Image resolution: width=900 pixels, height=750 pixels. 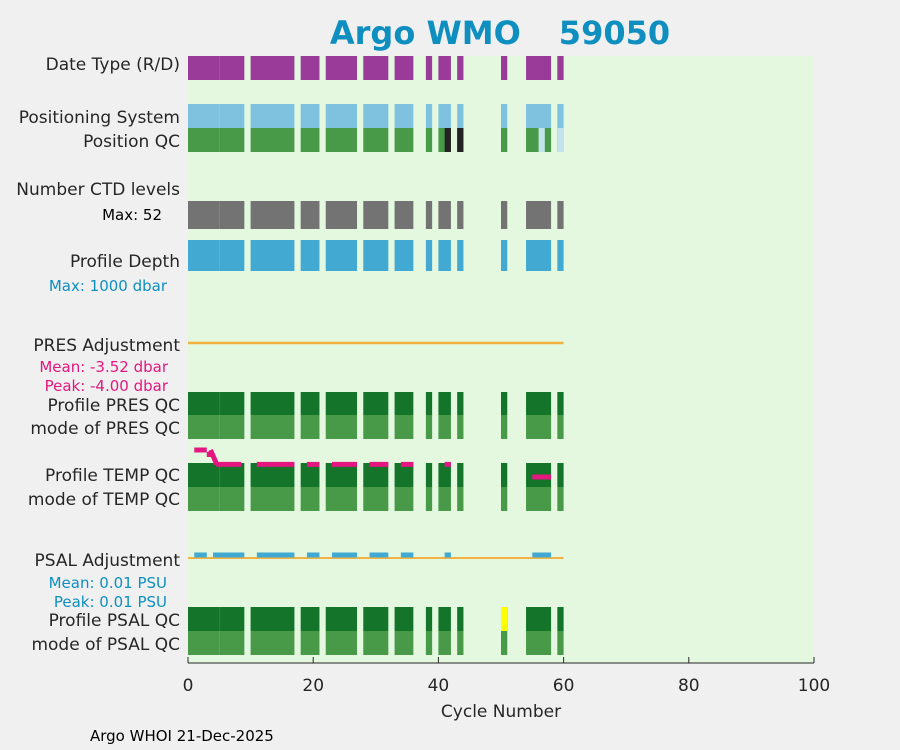 I want to click on annotation-pres-peak: Peak: -4.00 dbar, so click(x=107, y=386).